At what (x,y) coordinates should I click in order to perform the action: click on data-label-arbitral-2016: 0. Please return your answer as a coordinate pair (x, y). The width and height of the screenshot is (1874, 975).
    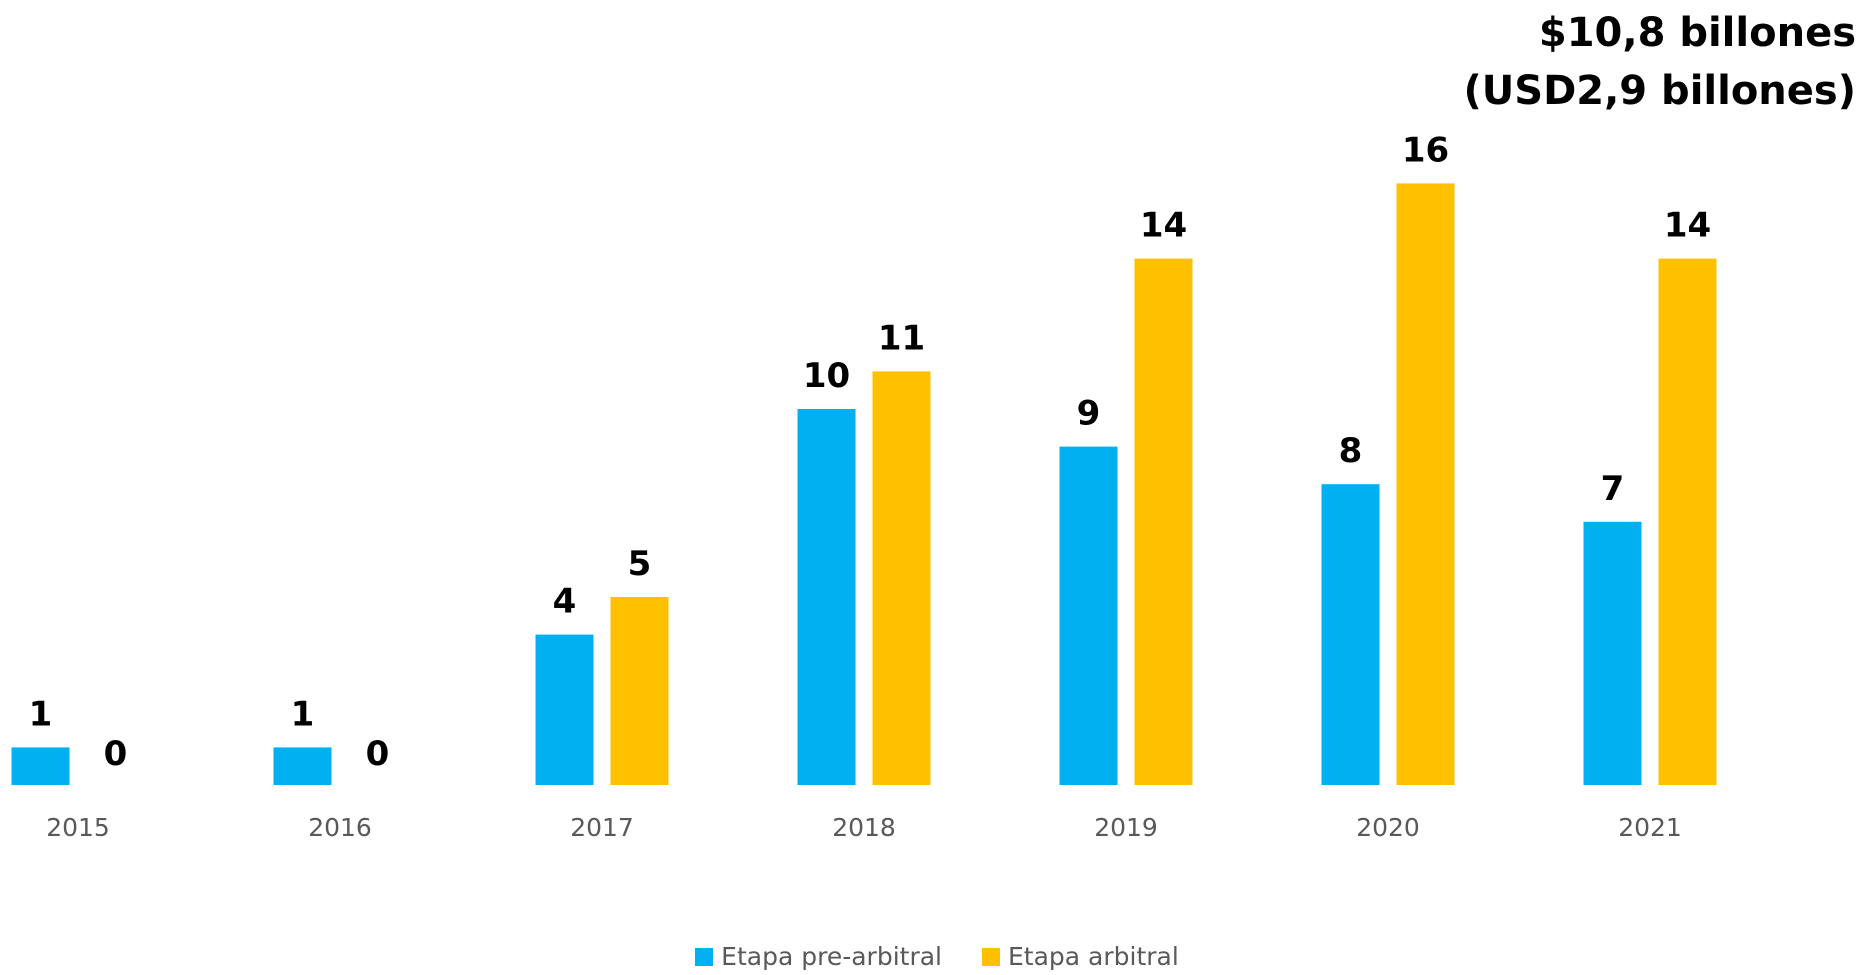
    Looking at the image, I should click on (378, 754).